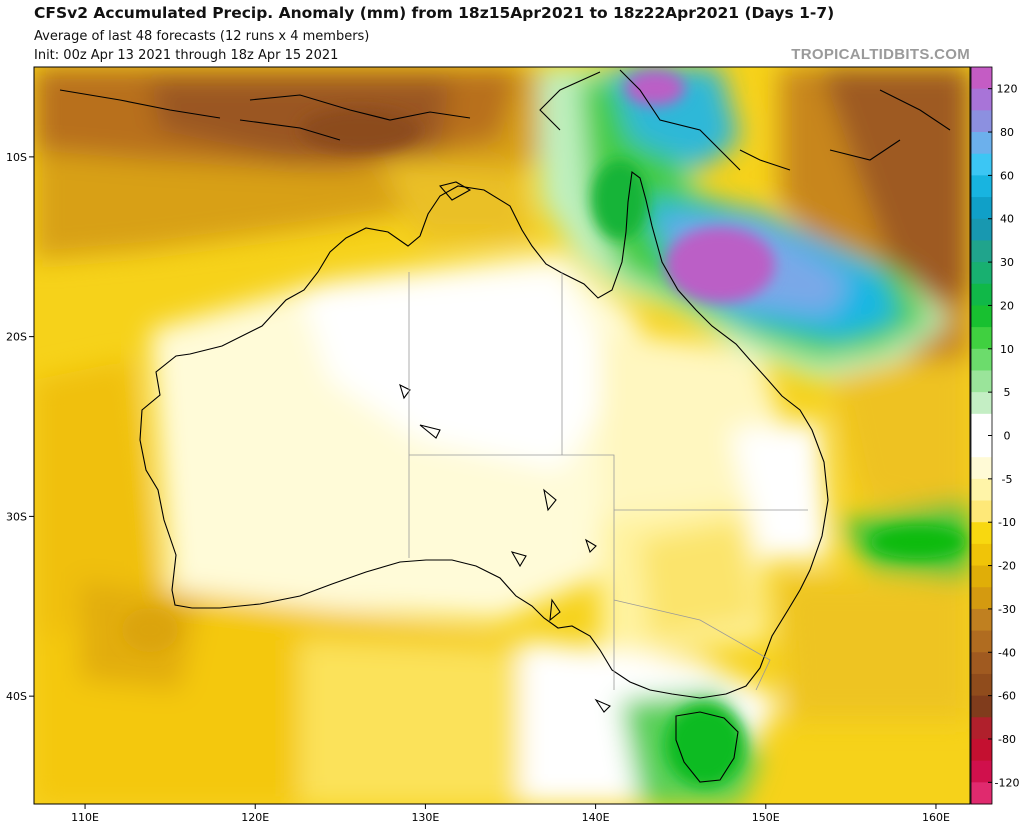 The height and width of the screenshot is (825, 1024). What do you see at coordinates (1007, 132) in the screenshot?
I see `colorbar-tick-label: 80` at bounding box center [1007, 132].